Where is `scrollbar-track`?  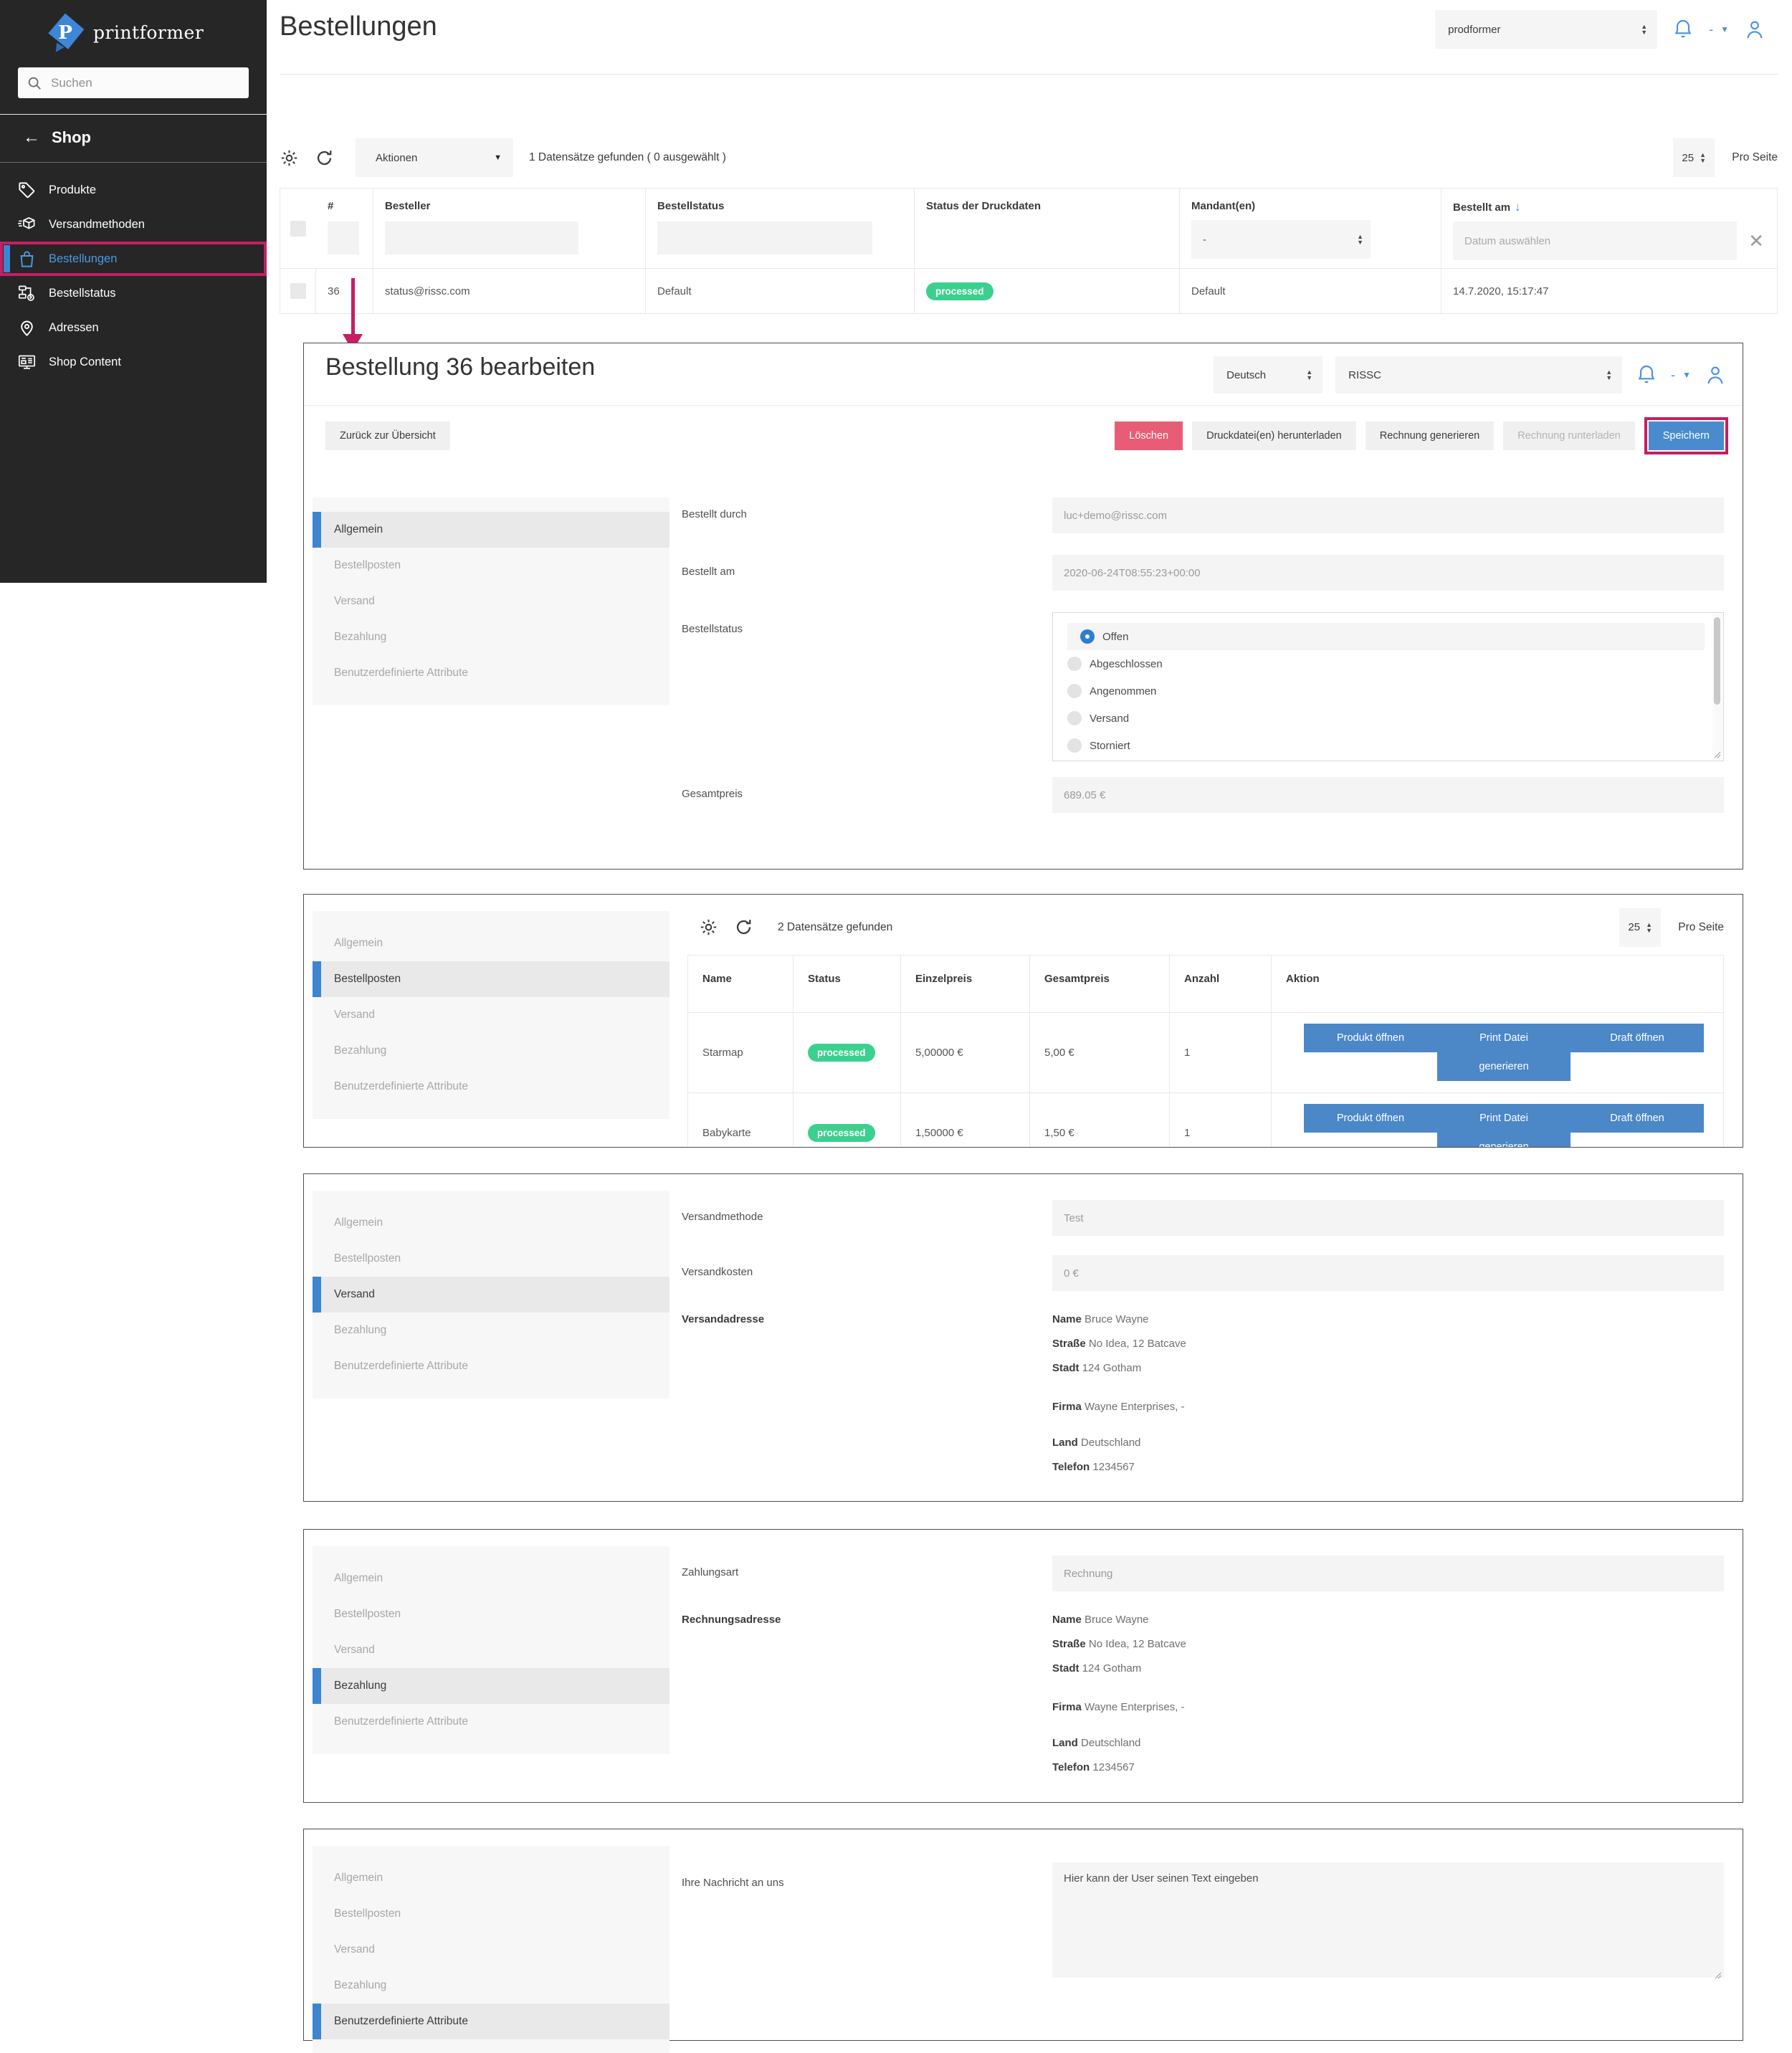
scrollbar-track is located at coordinates (1717, 687).